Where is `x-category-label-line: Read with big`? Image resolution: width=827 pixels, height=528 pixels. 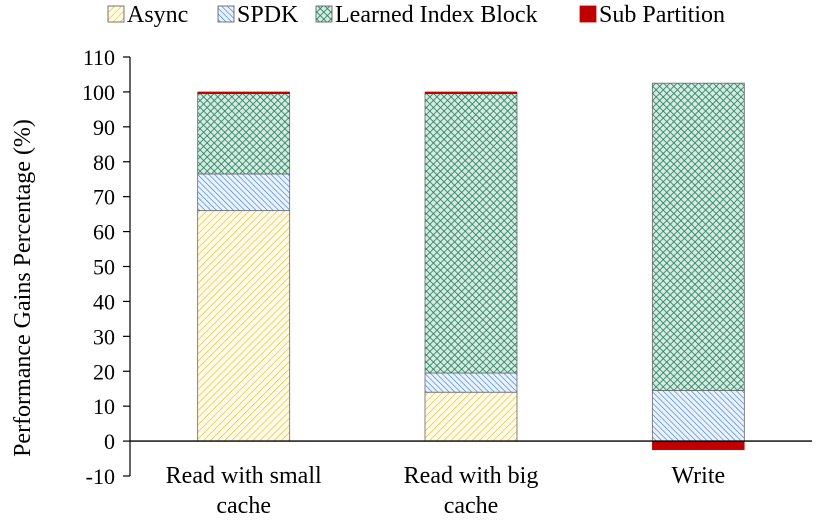 x-category-label-line: Read with big is located at coordinates (471, 476).